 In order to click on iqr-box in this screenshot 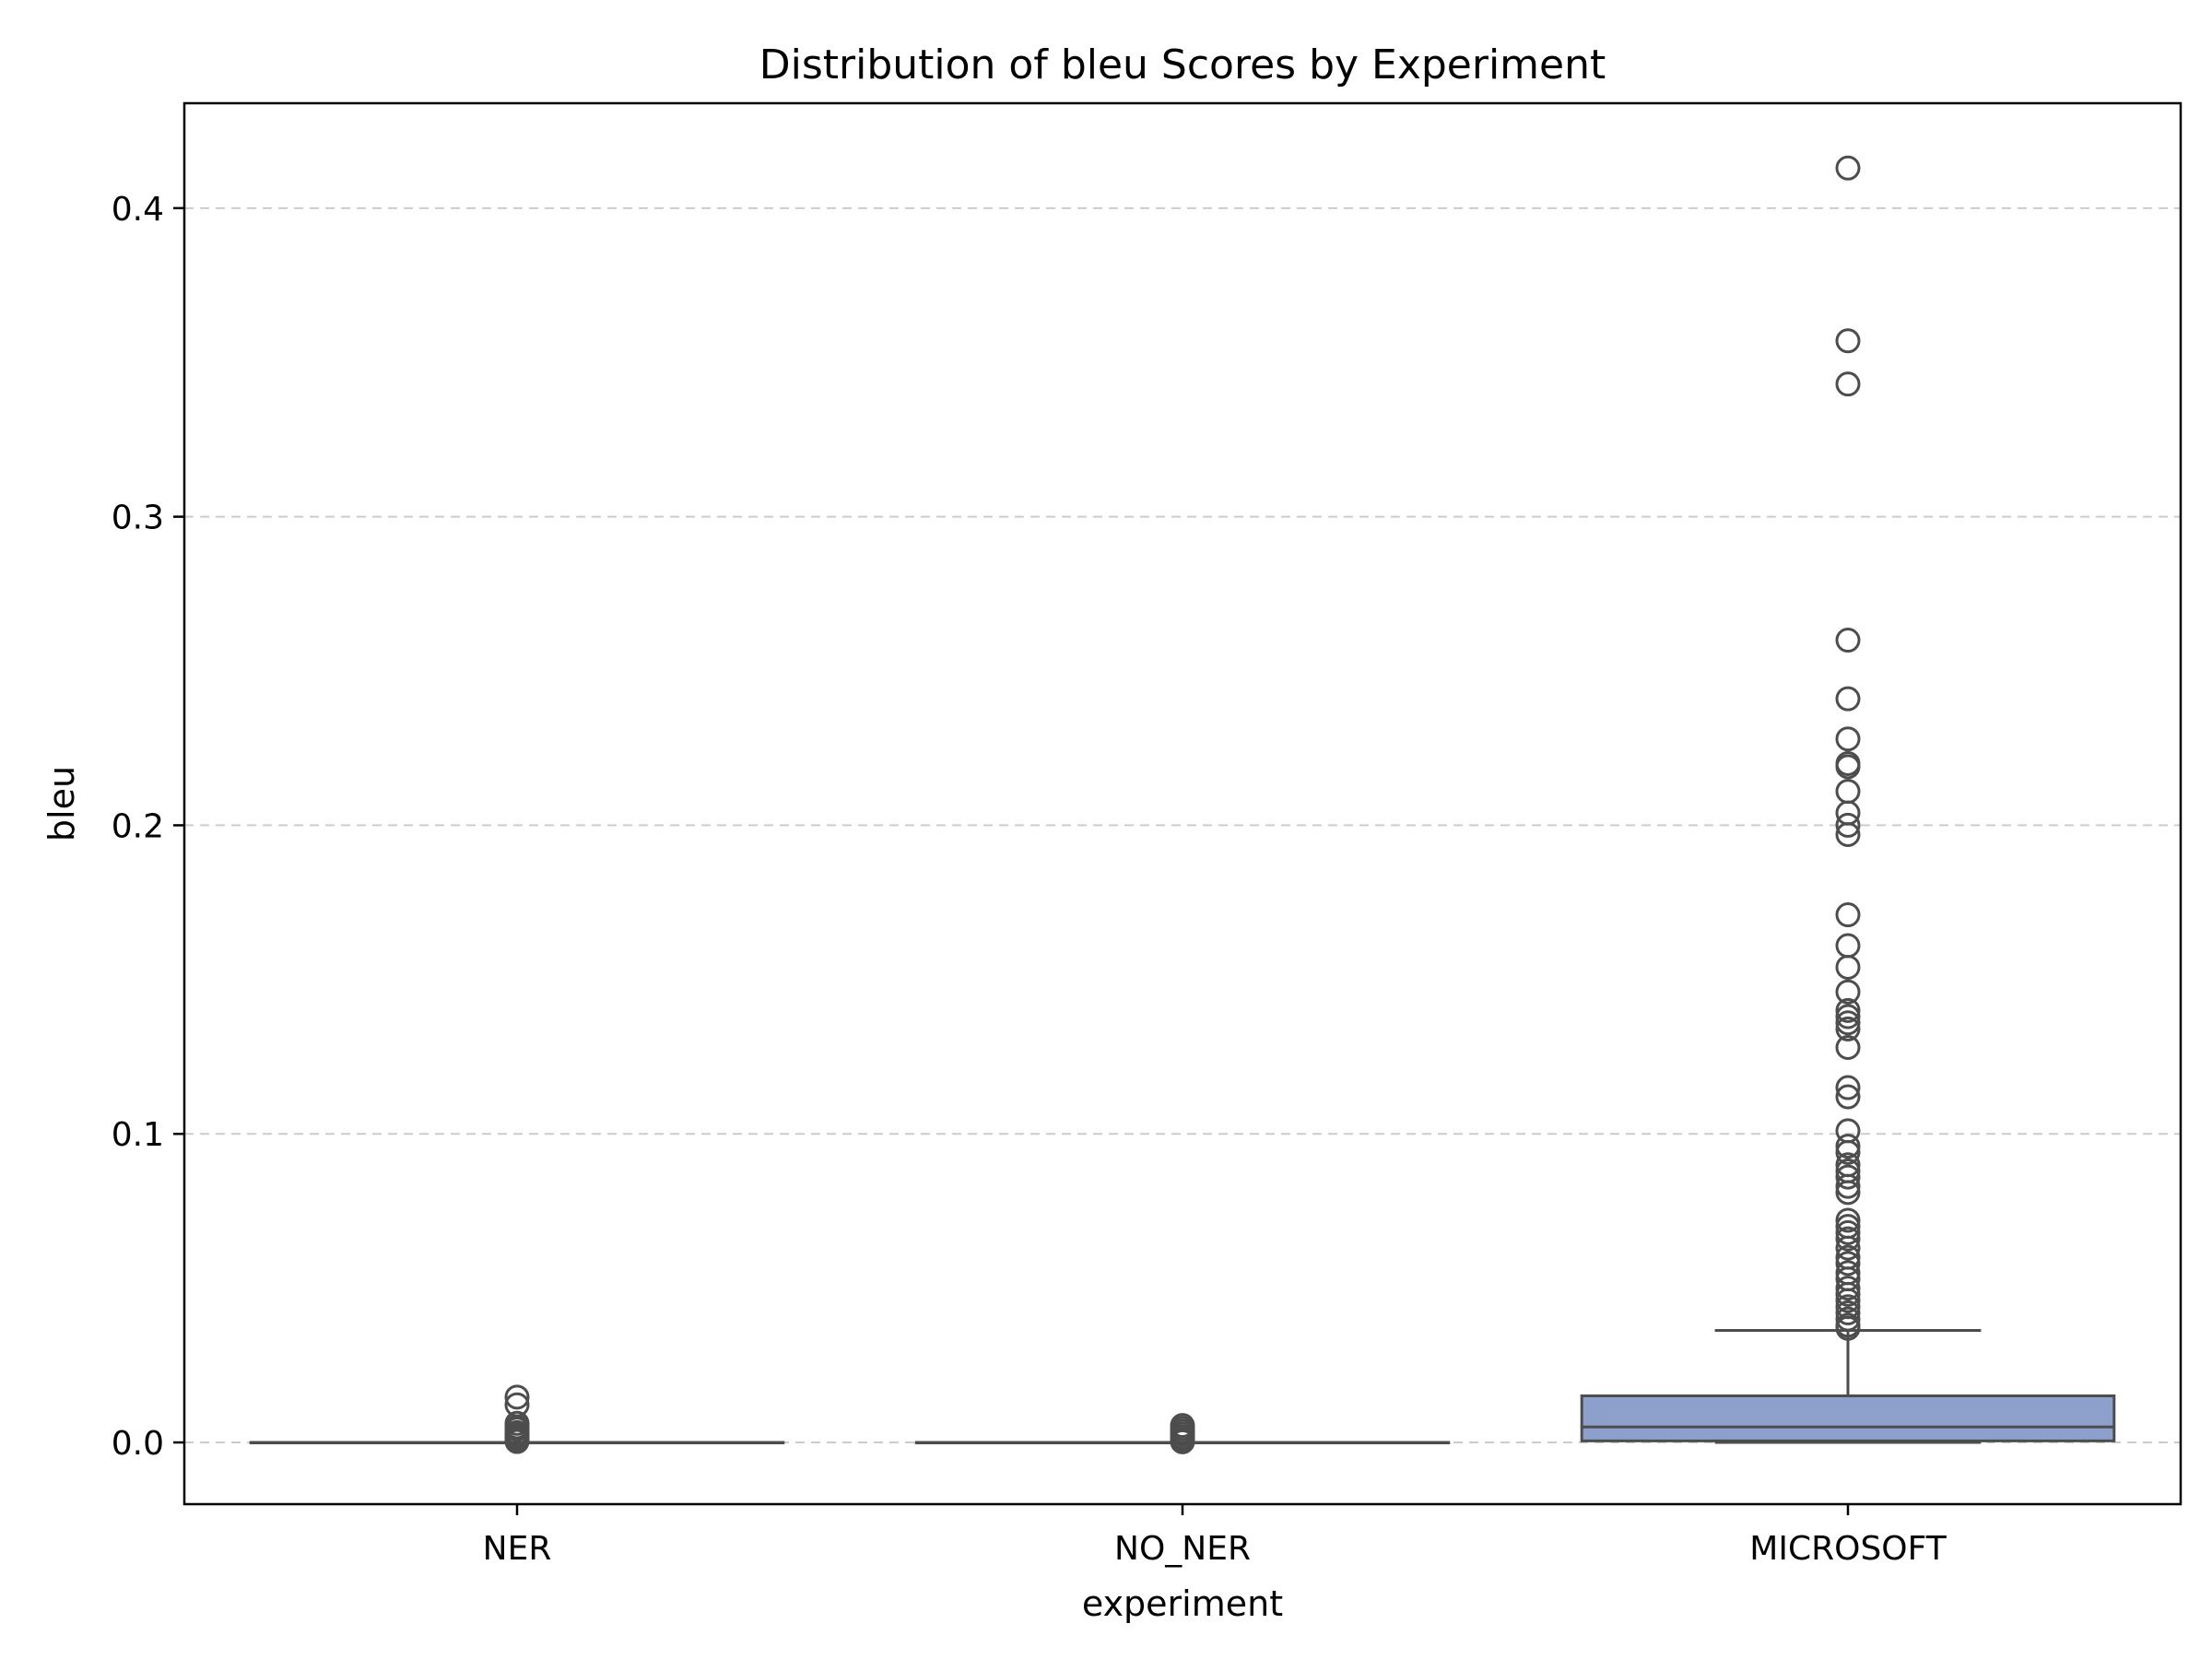, I will do `click(1848, 1418)`.